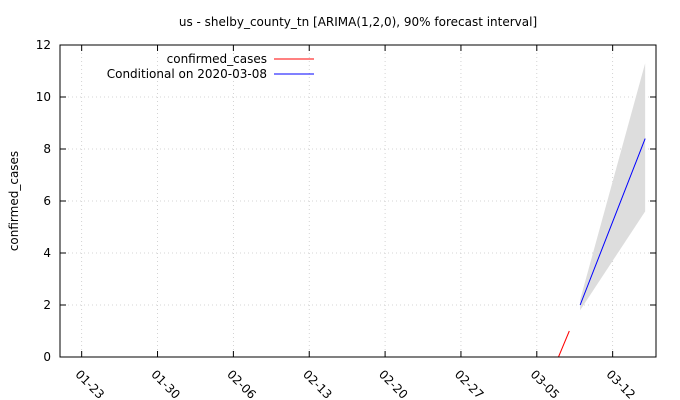 Image resolution: width=680 pixels, height=400 pixels. Describe the element at coordinates (545, 383) in the screenshot. I see `x-tick-label: 03-05` at that location.